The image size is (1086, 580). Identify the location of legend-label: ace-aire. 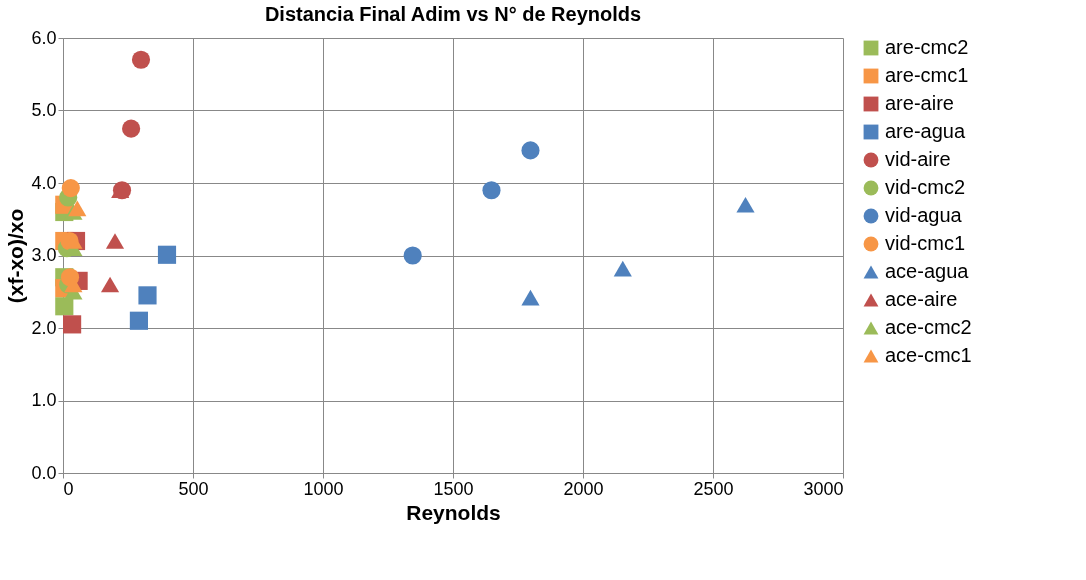
(921, 299).